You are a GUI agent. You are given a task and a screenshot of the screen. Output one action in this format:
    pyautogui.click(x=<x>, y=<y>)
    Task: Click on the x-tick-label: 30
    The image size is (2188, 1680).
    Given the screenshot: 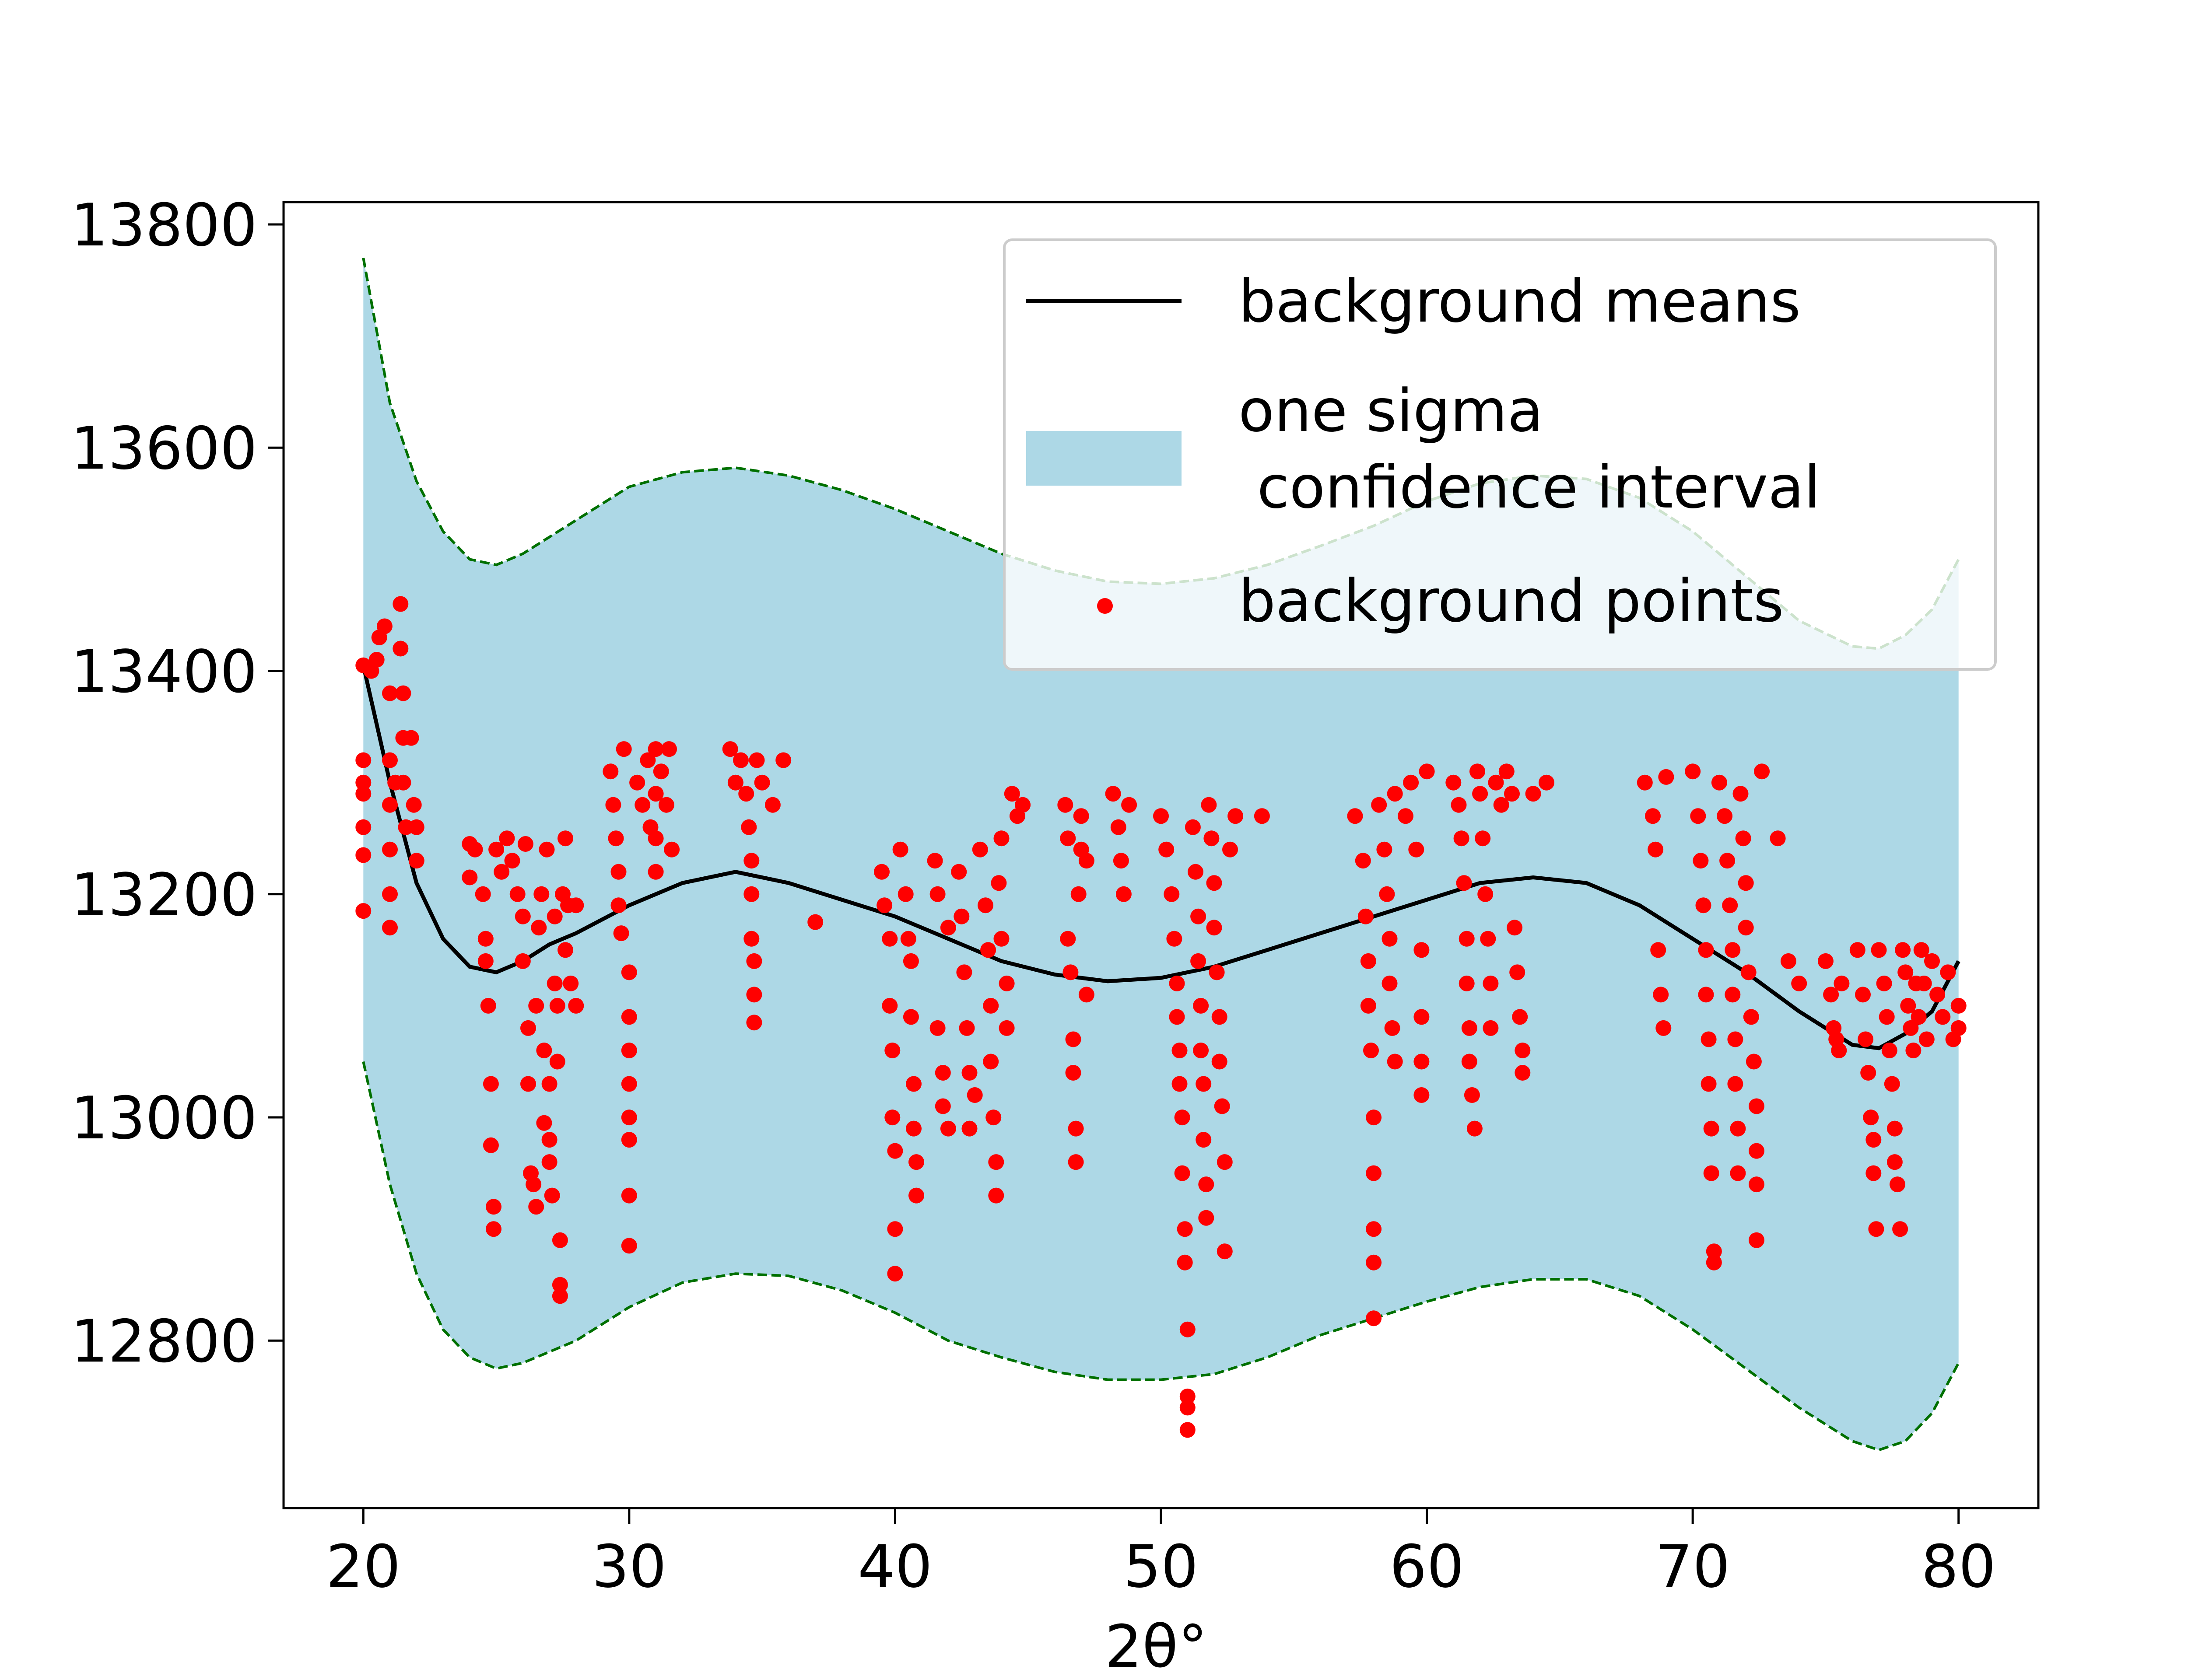 What is the action you would take?
    pyautogui.click(x=629, y=1567)
    